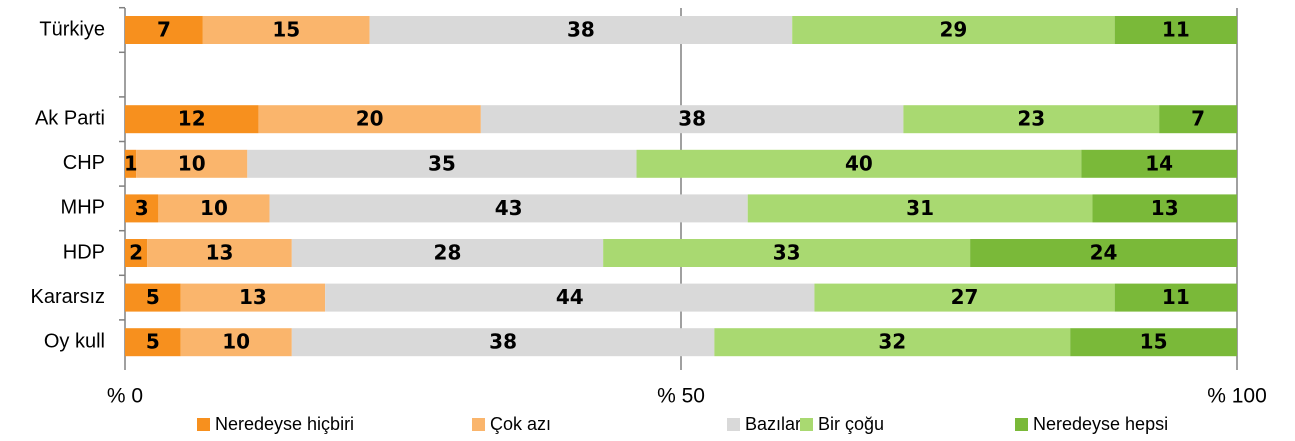 The width and height of the screenshot is (1295, 441). Describe the element at coordinates (70, 118) in the screenshot. I see `y-tick-label: Ak Parti` at that location.